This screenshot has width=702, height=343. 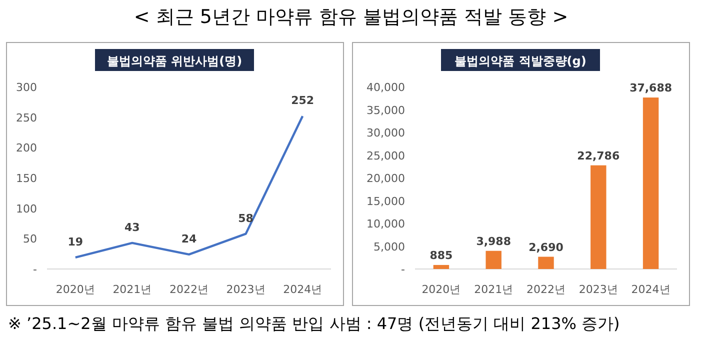 I want to click on y-tick-label: 100, so click(x=26, y=209).